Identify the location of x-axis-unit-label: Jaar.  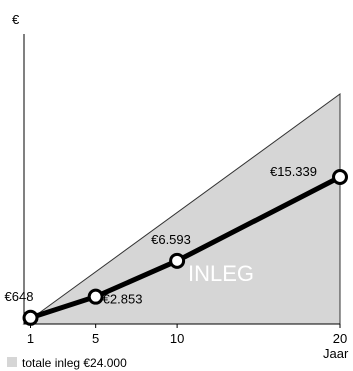
(336, 353).